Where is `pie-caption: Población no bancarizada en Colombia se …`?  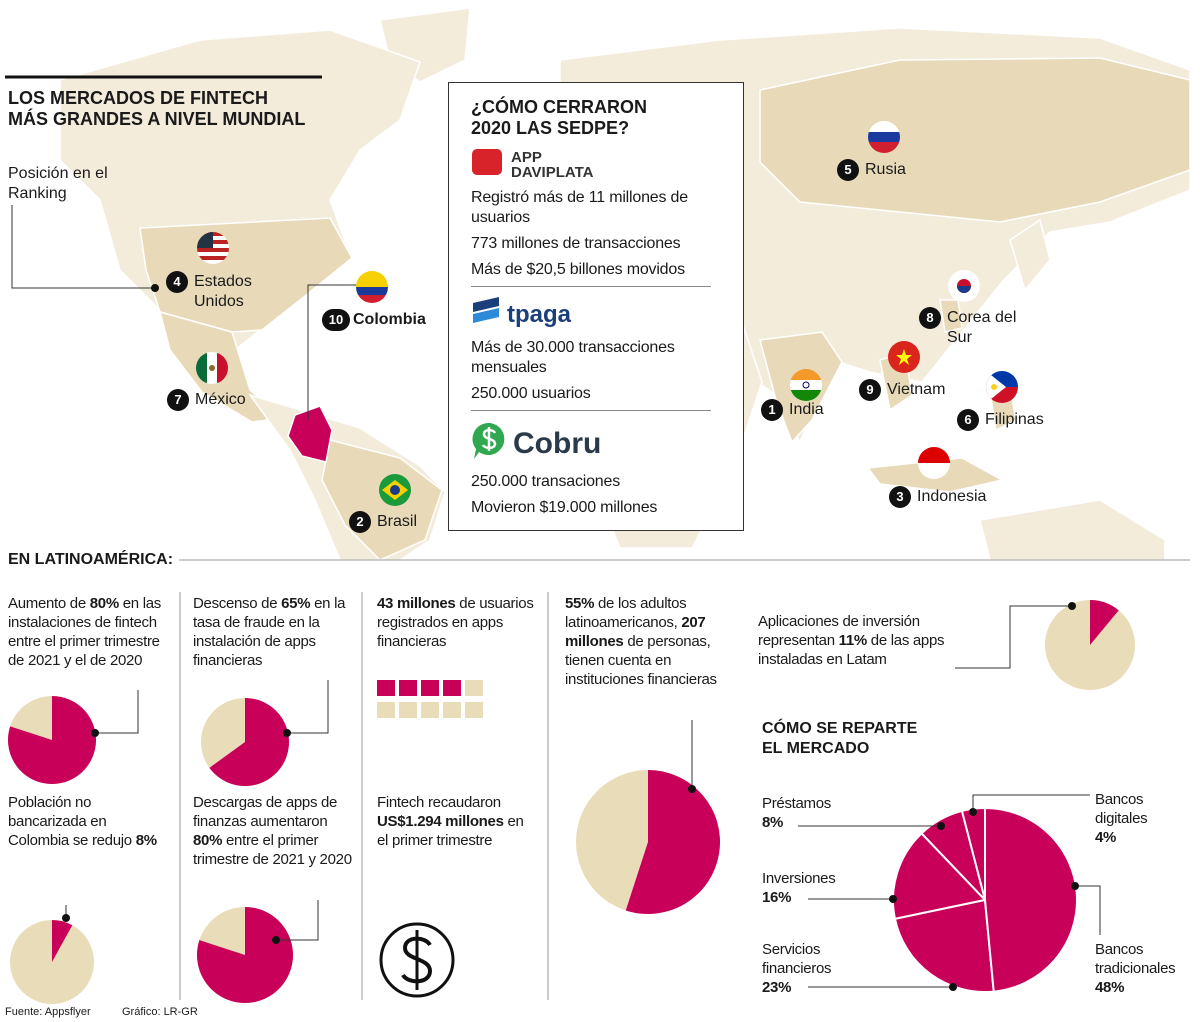
pie-caption: Población no bancarizada en Colombia se … is located at coordinates (88, 821).